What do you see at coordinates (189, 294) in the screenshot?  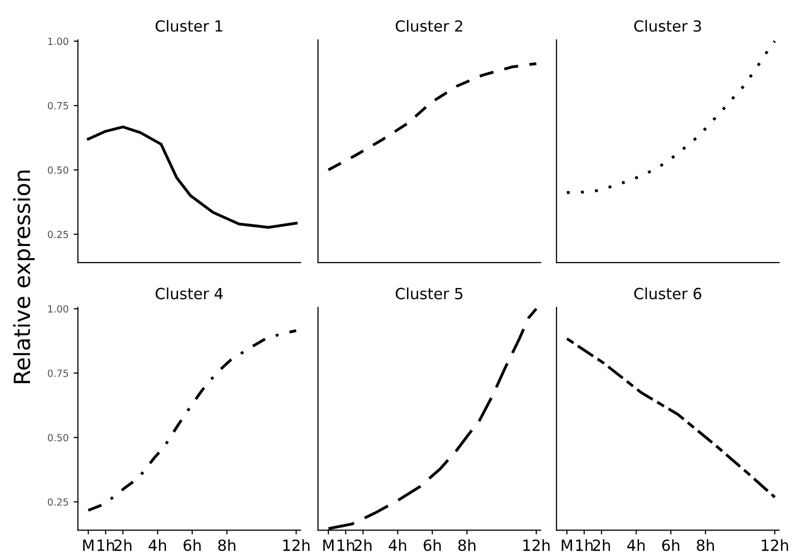 I see `chart-title: Cluster 4` at bounding box center [189, 294].